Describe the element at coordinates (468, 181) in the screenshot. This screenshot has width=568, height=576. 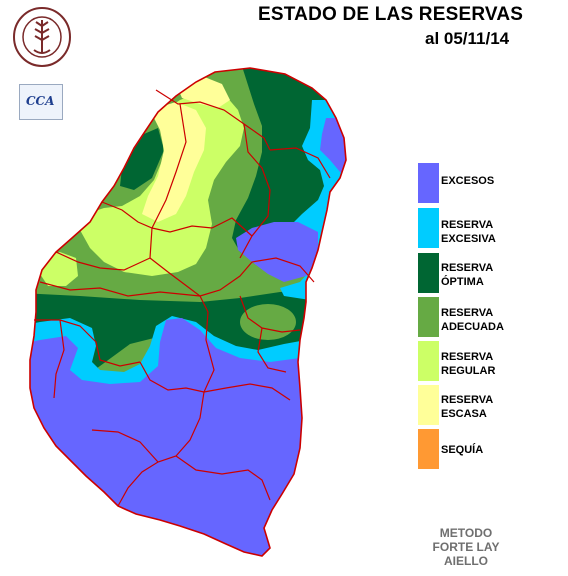
I see `legend-label-excesos: EXCESOS` at that location.